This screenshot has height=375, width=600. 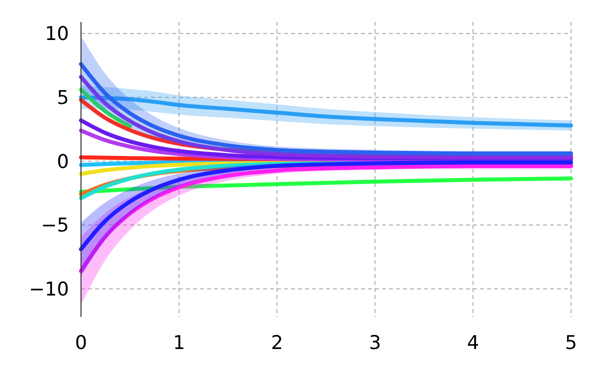 I want to click on x-tick-label: 5, so click(x=571, y=343).